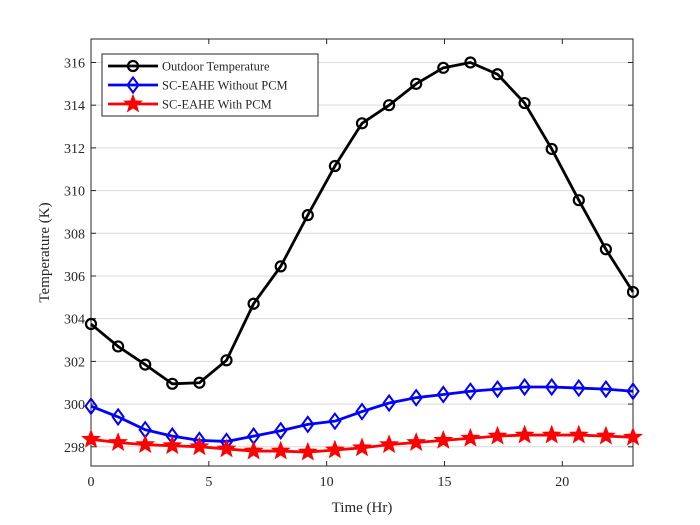  I want to click on legend-label: SC-EAHE With PCM, so click(217, 105).